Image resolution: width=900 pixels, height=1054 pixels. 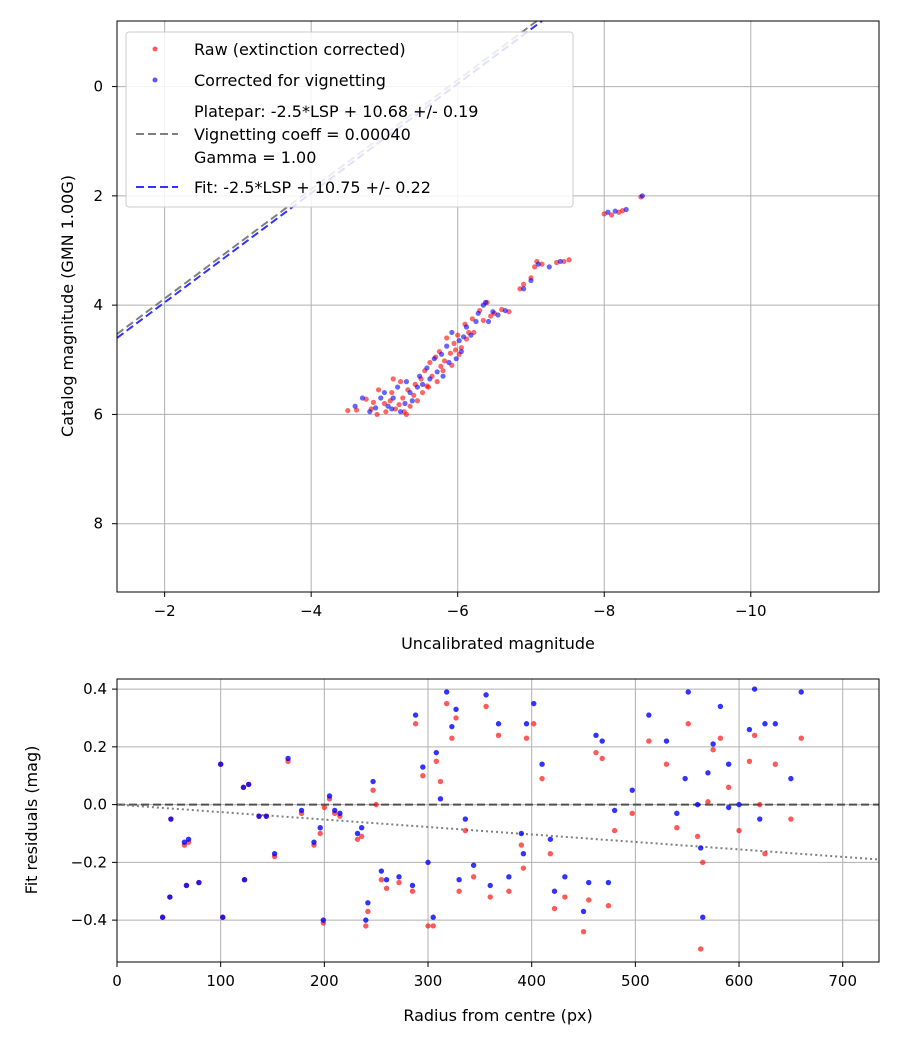 What do you see at coordinates (98, 196) in the screenshot?
I see `top-y-tick-label: 2` at bounding box center [98, 196].